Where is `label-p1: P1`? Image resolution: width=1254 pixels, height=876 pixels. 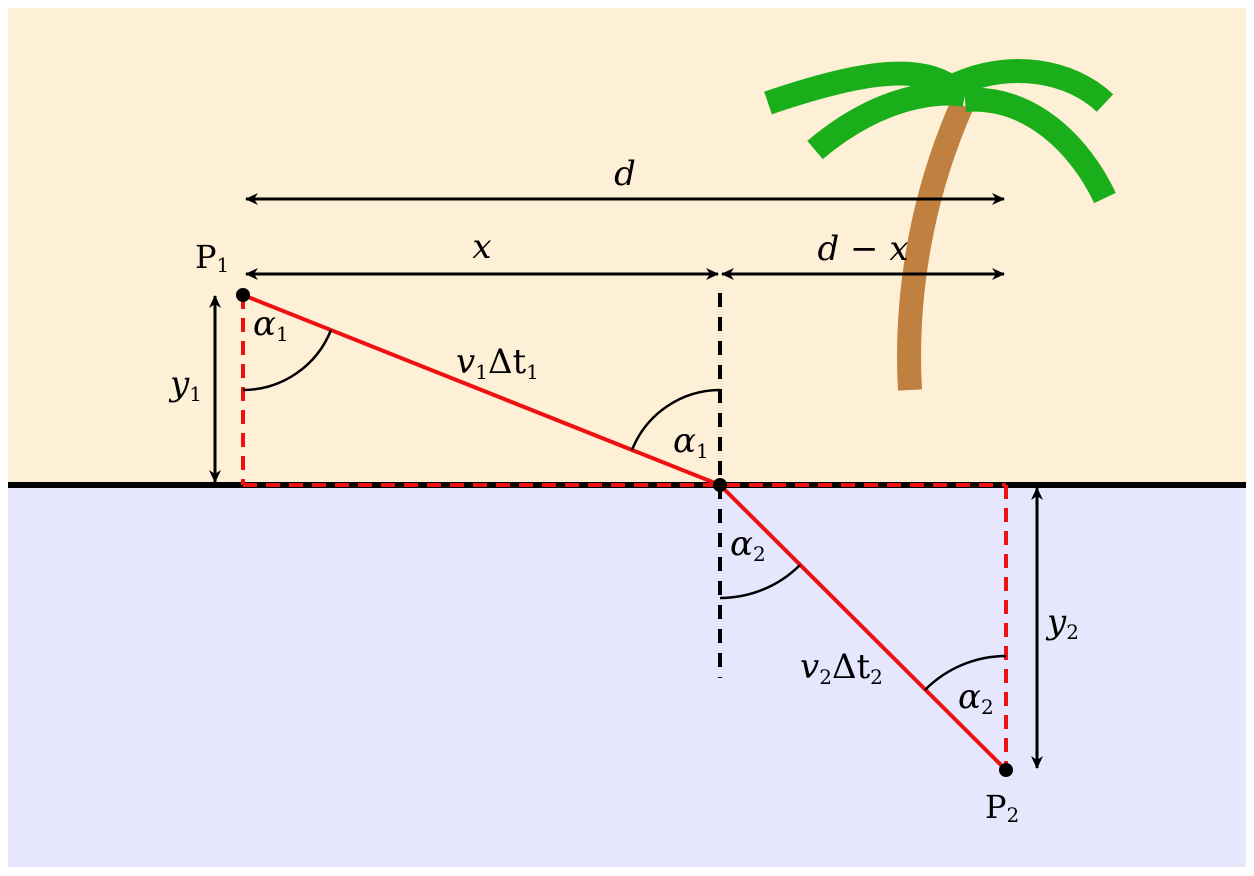
label-p1: P1 is located at coordinates (212, 257).